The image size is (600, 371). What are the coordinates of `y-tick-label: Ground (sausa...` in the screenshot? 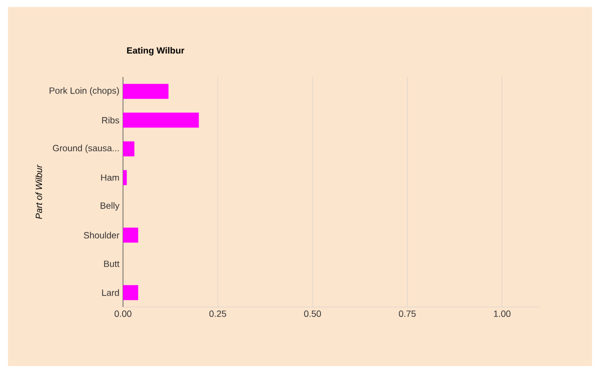 It's located at (85, 149).